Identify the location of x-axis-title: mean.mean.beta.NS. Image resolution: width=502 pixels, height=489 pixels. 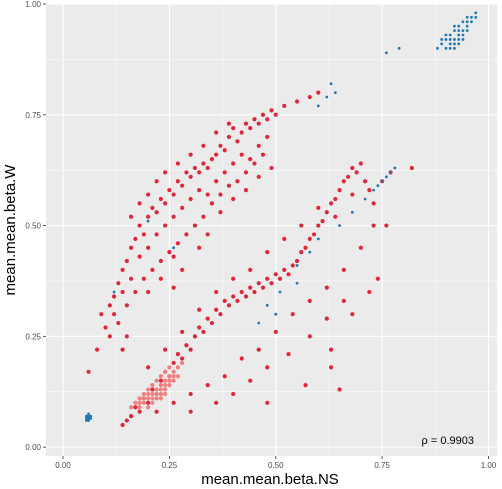
(270, 479).